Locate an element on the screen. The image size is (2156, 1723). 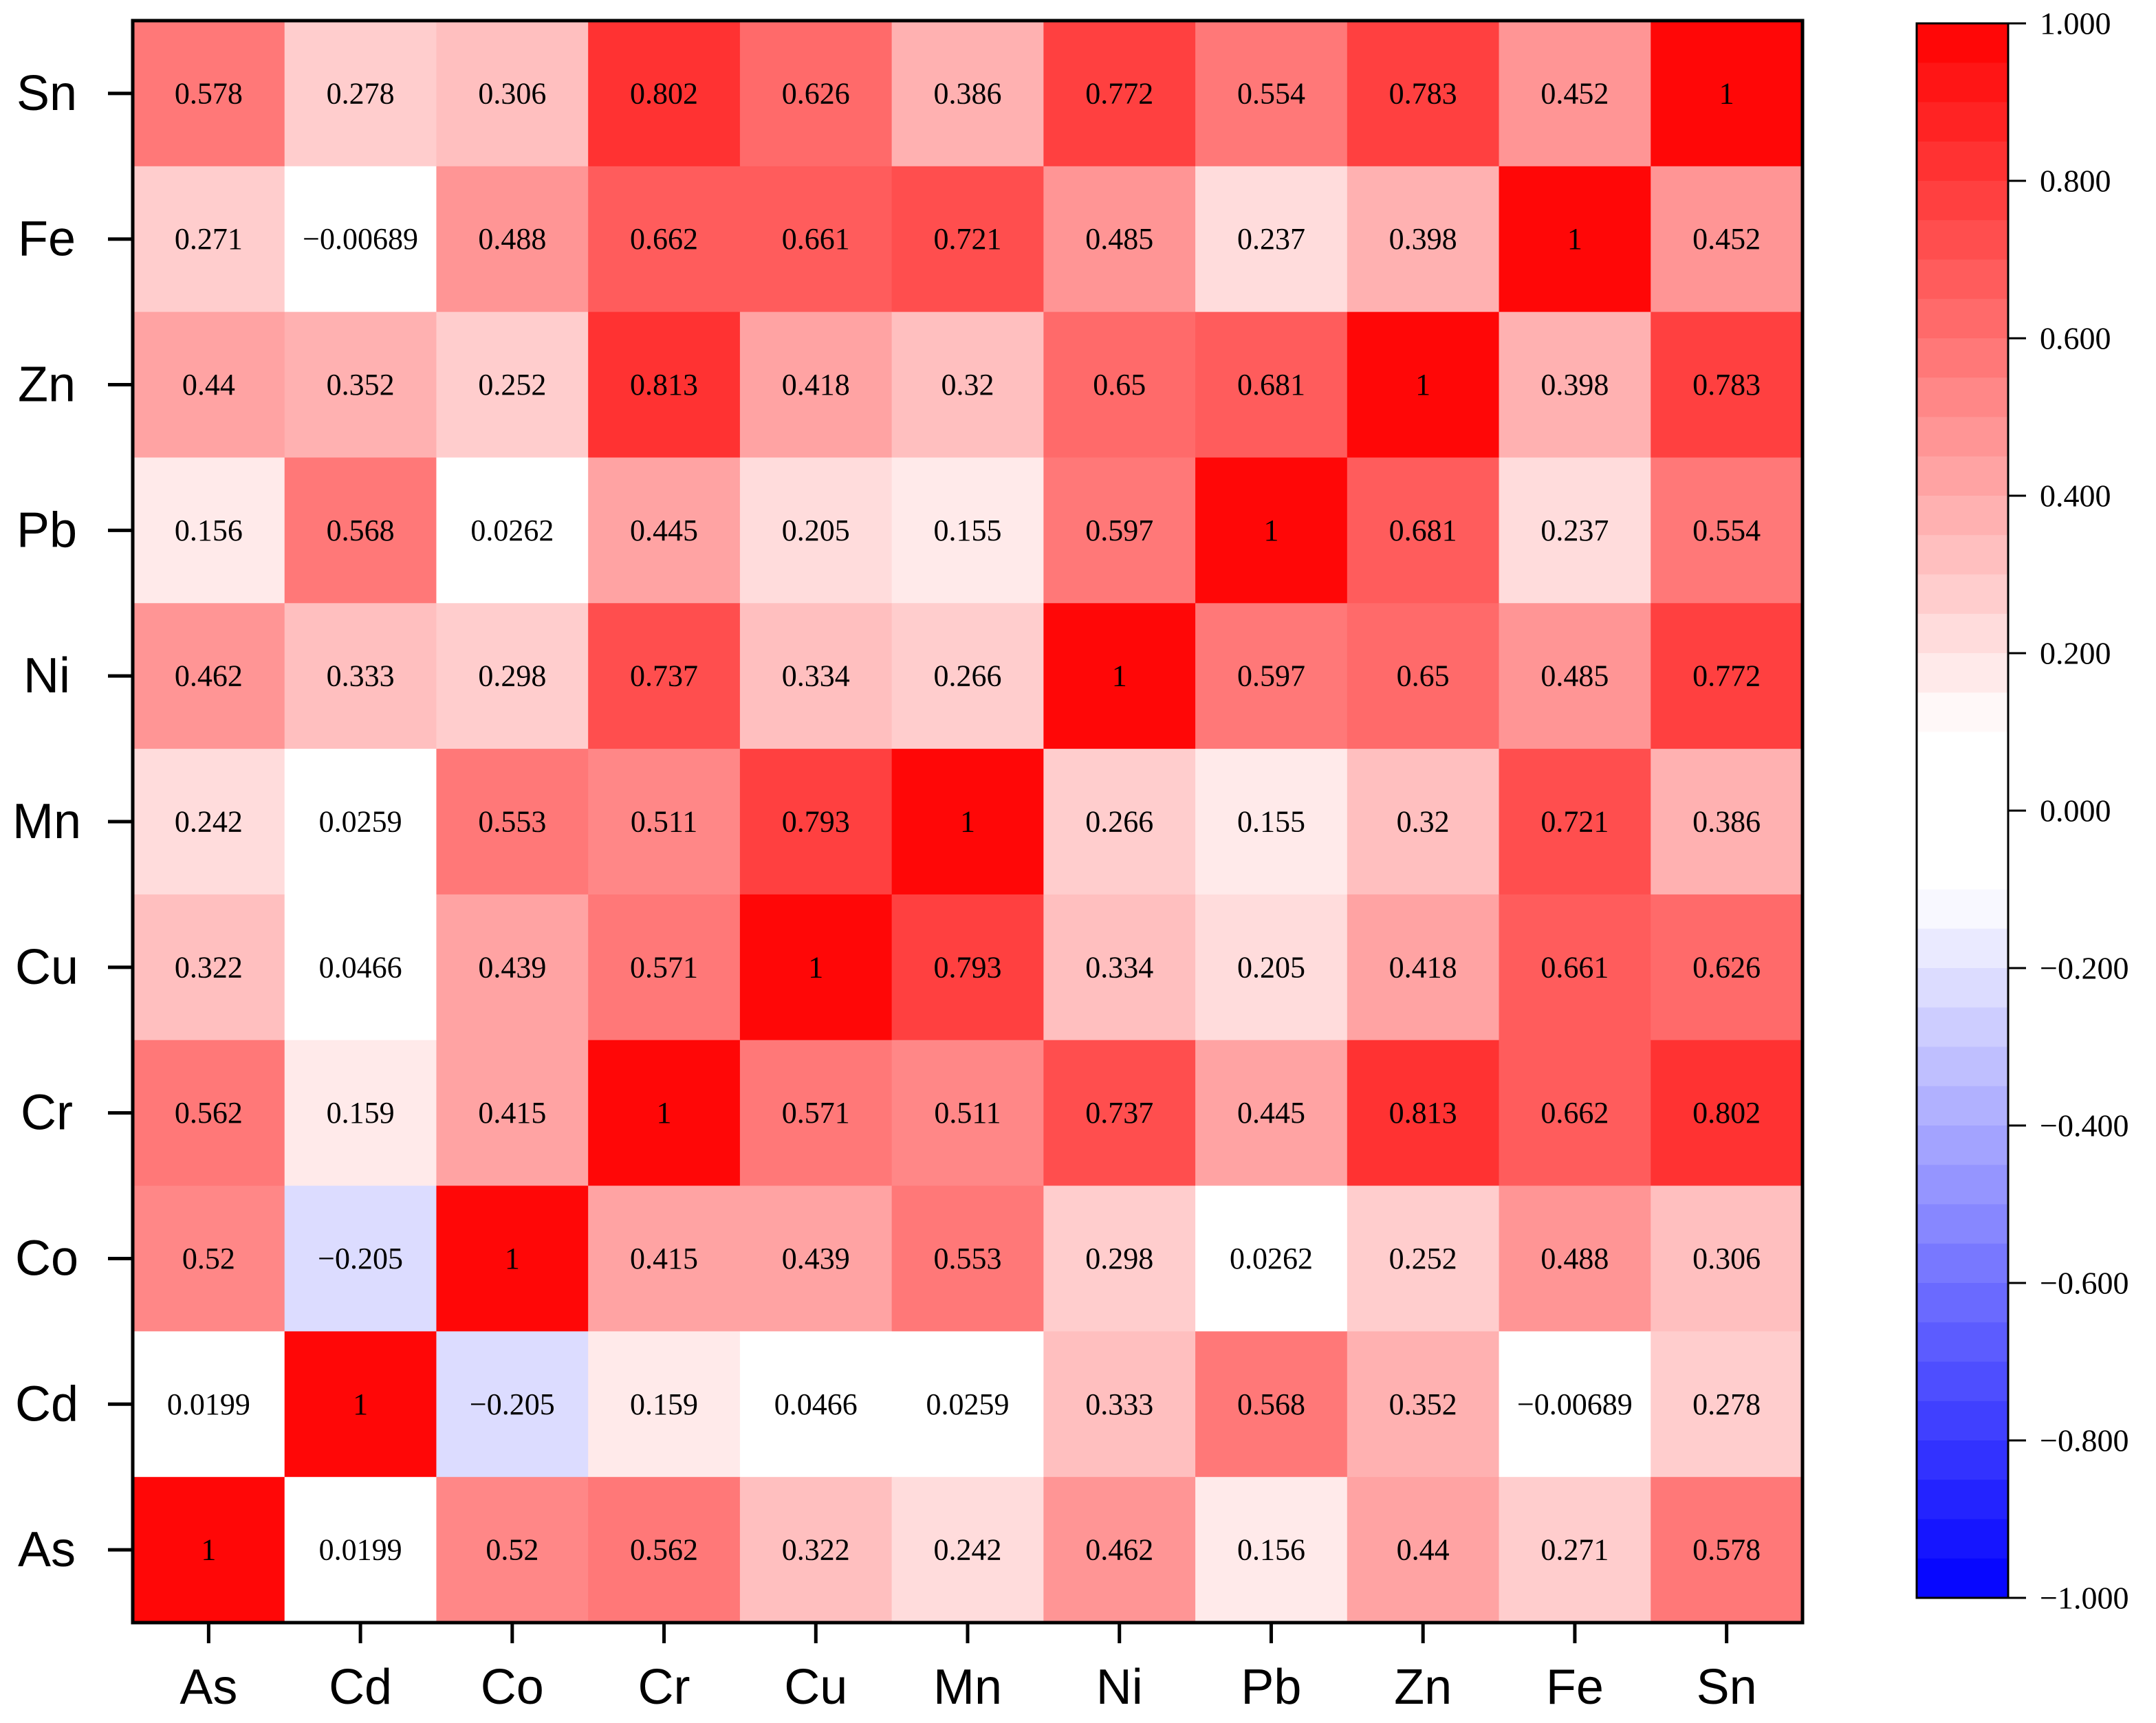
cell-value-Co-Sn: 0.306 is located at coordinates (1727, 1258).